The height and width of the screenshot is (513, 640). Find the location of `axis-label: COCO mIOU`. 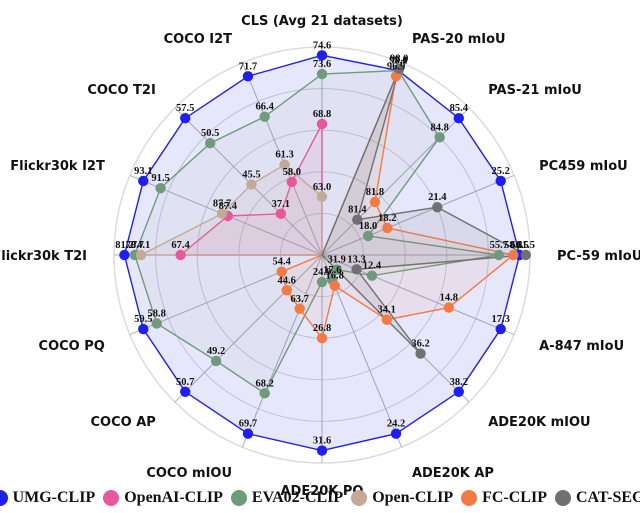

axis-label: COCO mIOU is located at coordinates (189, 473).